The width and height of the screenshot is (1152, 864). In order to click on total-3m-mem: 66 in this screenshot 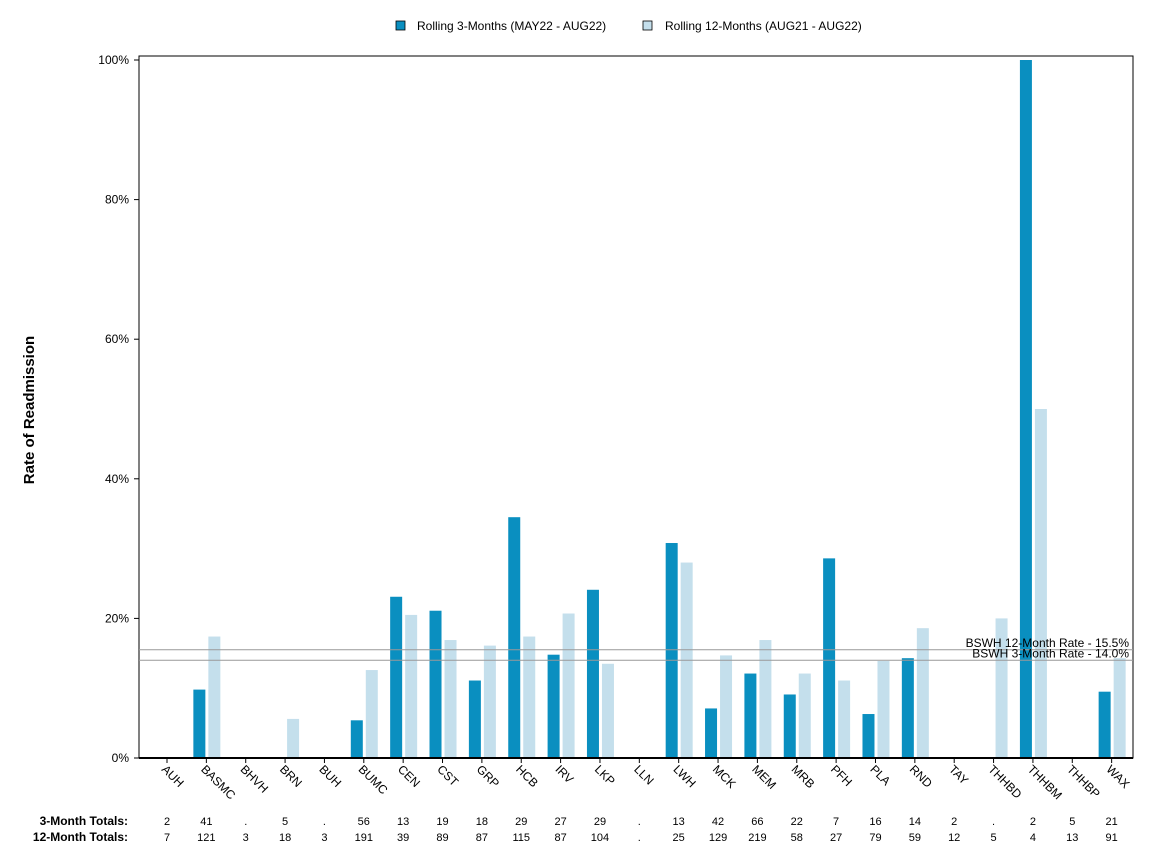, I will do `click(757, 822)`.